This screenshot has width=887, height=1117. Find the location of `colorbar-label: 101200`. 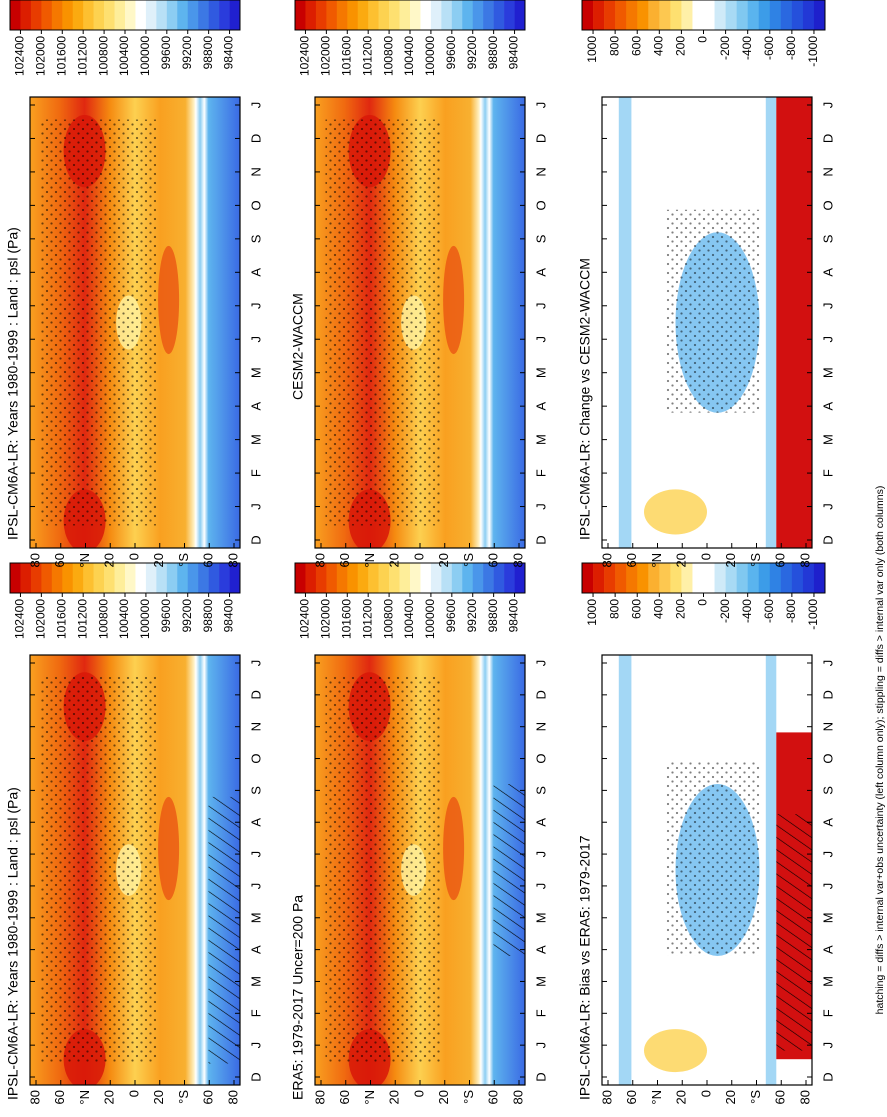

colorbar-label: 101200 is located at coordinates (82, 56).